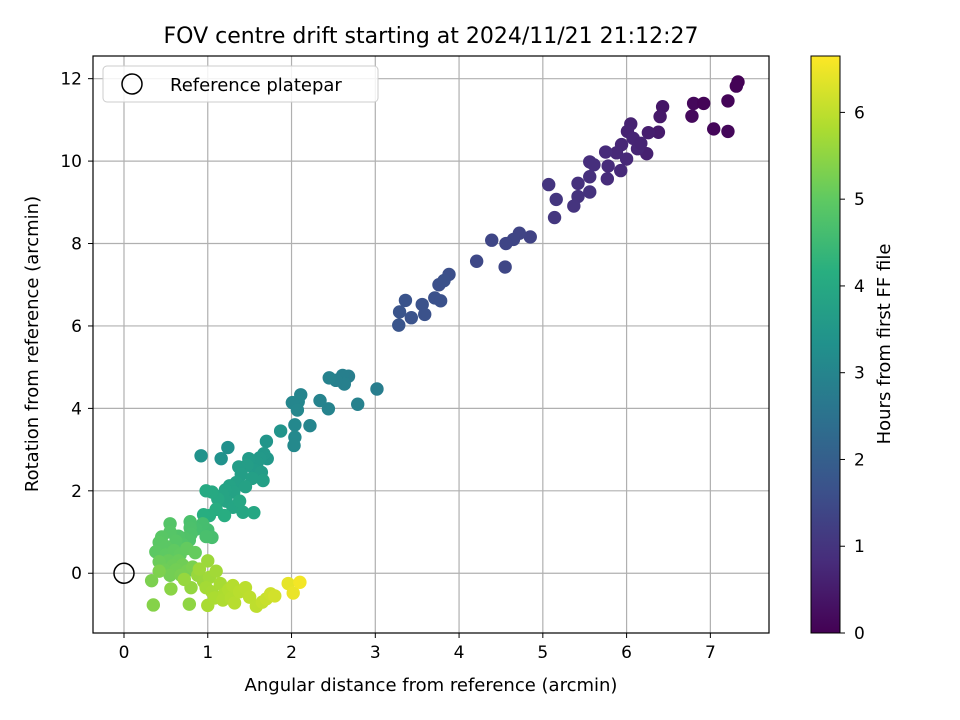  What do you see at coordinates (626, 653) in the screenshot?
I see `x-tick-label: 6` at bounding box center [626, 653].